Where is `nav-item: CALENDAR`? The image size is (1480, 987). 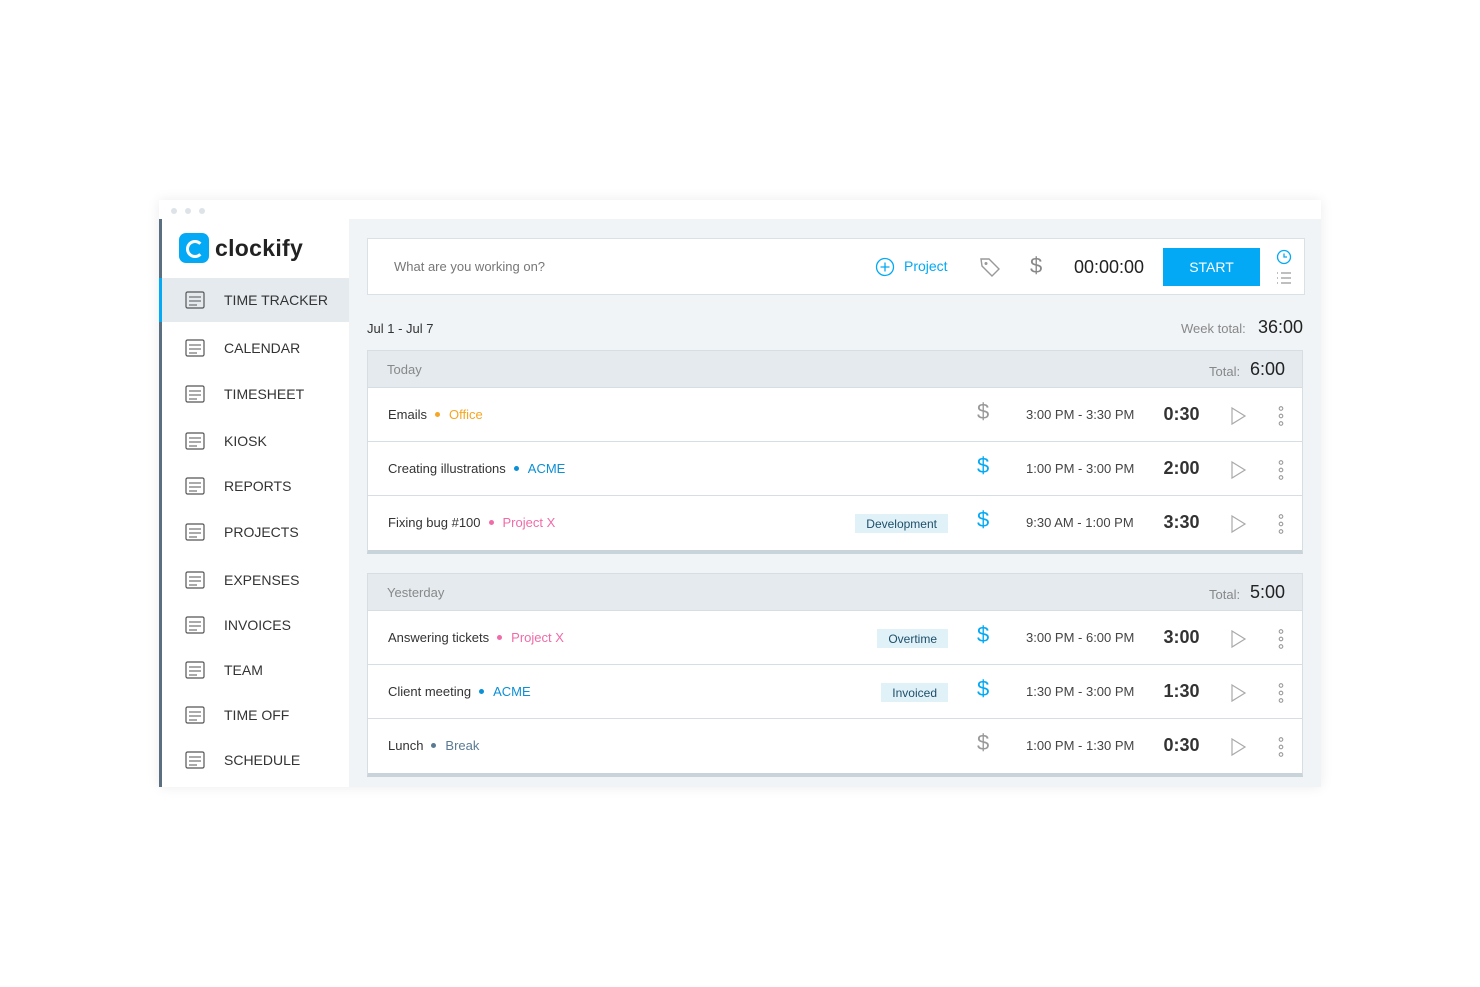
nav-item: CALENDAR is located at coordinates (255, 348).